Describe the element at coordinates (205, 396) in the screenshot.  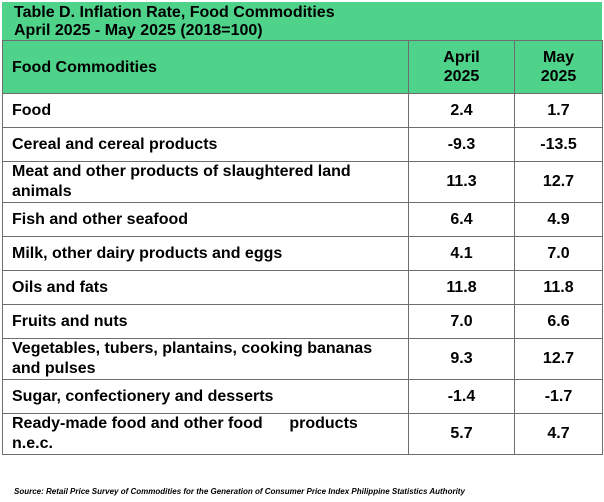
I see `row-name: Sugar, confectionery and desserts` at that location.